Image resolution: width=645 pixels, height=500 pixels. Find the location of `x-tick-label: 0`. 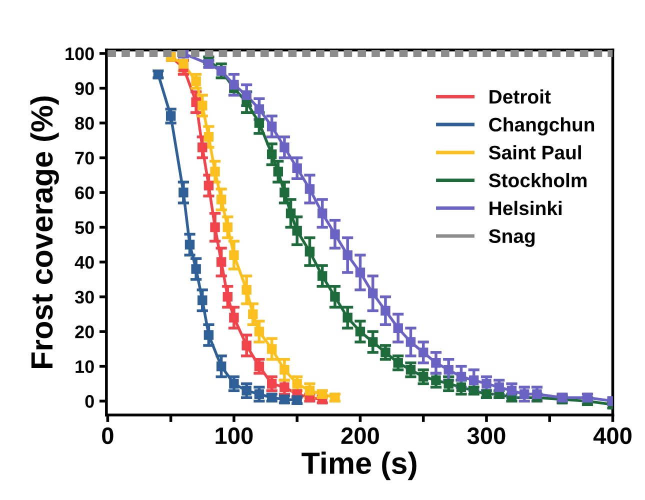

x-tick-label: 0 is located at coordinates (108, 435).